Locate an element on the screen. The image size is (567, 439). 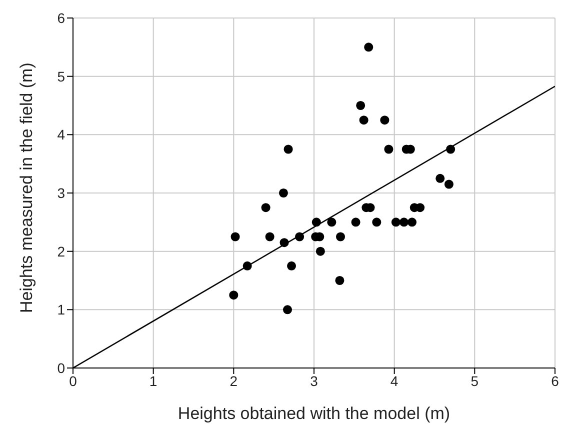
y-tick-label: 4 is located at coordinates (61, 134).